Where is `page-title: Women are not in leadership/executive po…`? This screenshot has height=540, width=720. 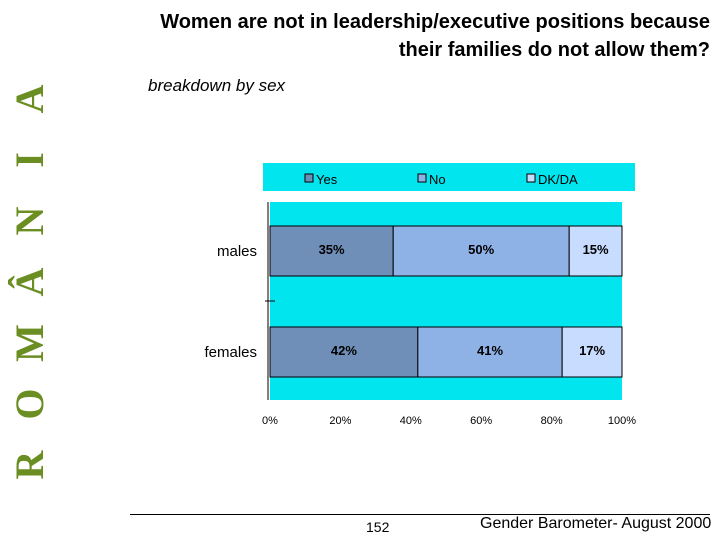 page-title: Women are not in leadership/executive po… is located at coordinates (400, 36).